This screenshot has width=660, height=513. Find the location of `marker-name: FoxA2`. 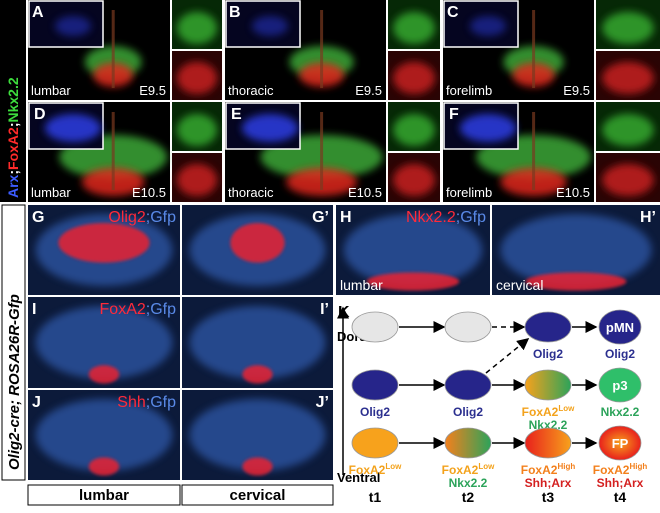

marker-name: FoxA2 is located at coordinates (123, 309).